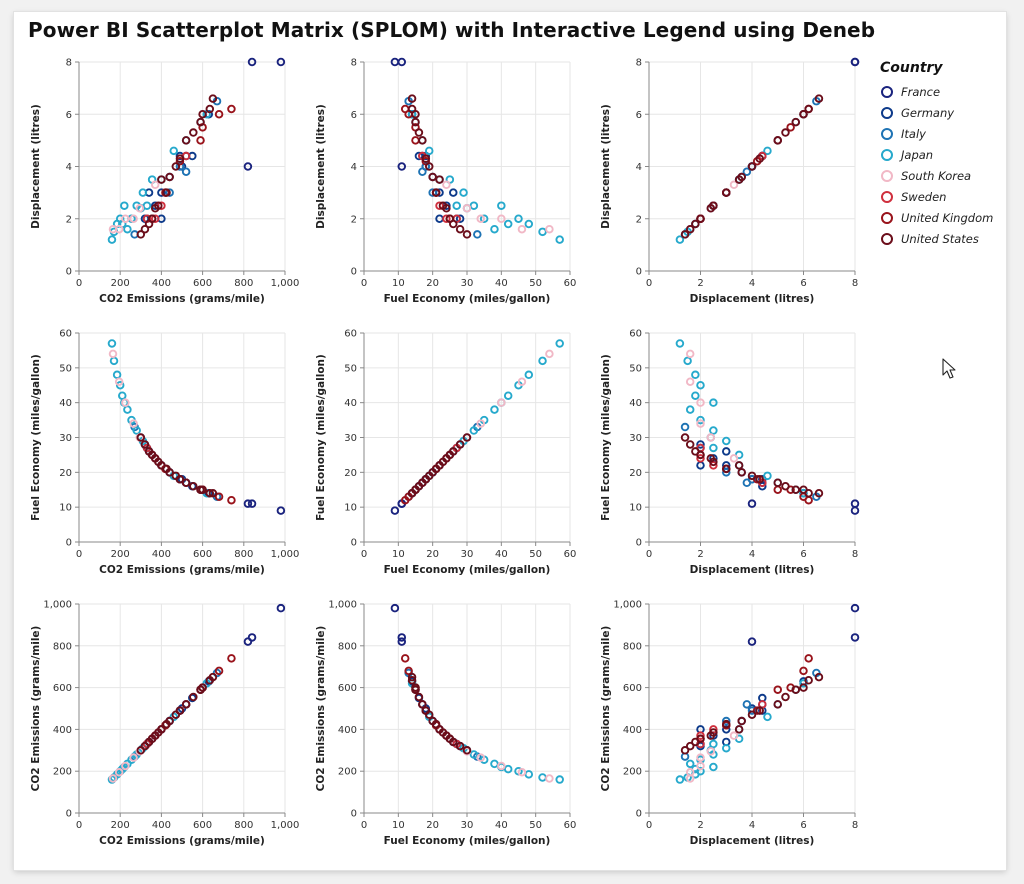 The image size is (1024, 884). What do you see at coordinates (632, 646) in the screenshot?
I see `y-tick-label: 800` at bounding box center [632, 646].